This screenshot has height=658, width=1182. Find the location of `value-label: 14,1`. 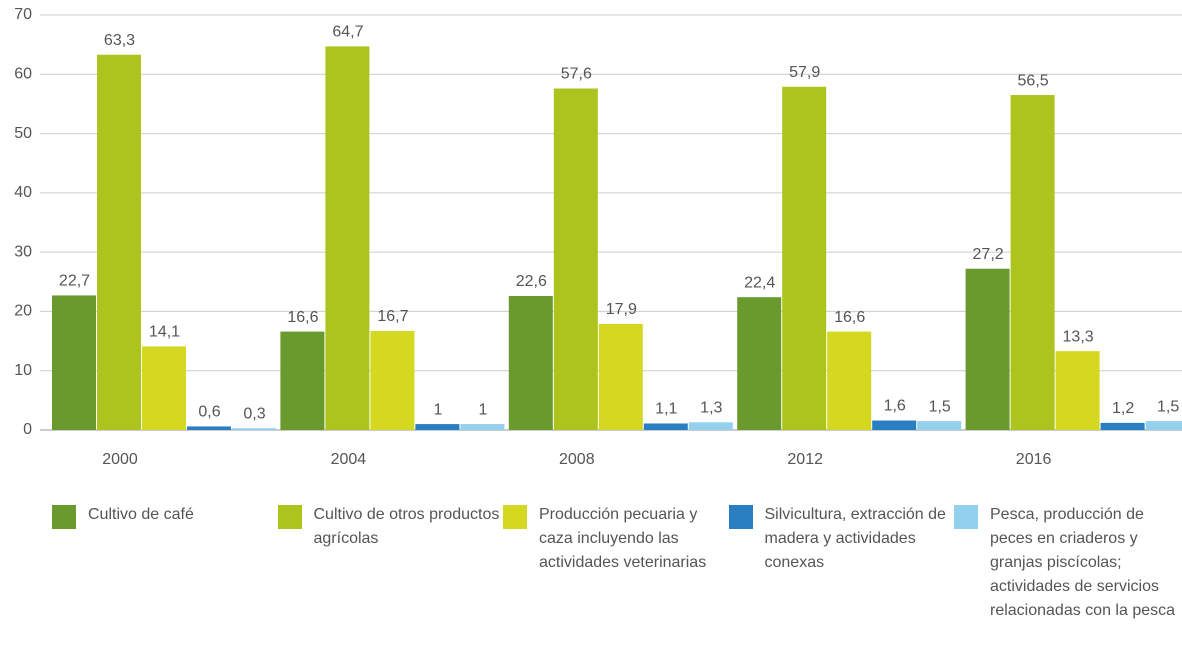

value-label: 14,1 is located at coordinates (164, 332).